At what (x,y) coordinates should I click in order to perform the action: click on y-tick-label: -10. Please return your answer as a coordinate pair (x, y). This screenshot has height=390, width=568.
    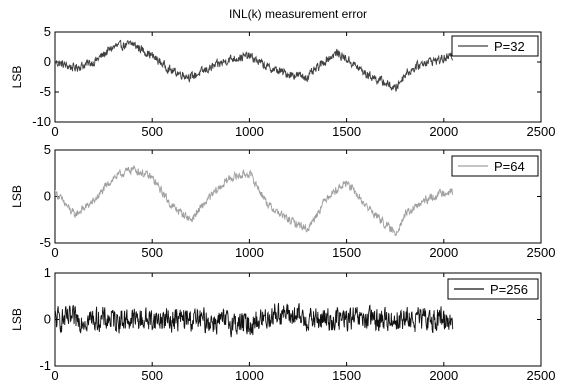
    Looking at the image, I should click on (41, 121).